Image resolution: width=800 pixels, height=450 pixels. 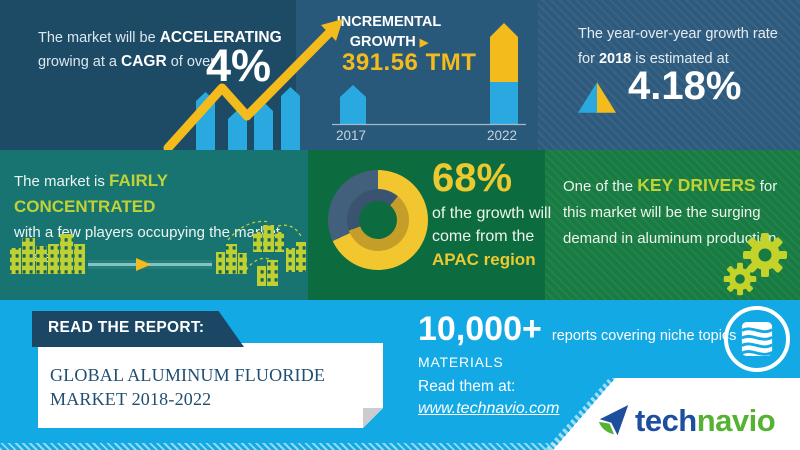 What do you see at coordinates (678, 34) in the screenshot?
I see `yoy-line1: The year-over-year growth rate` at bounding box center [678, 34].